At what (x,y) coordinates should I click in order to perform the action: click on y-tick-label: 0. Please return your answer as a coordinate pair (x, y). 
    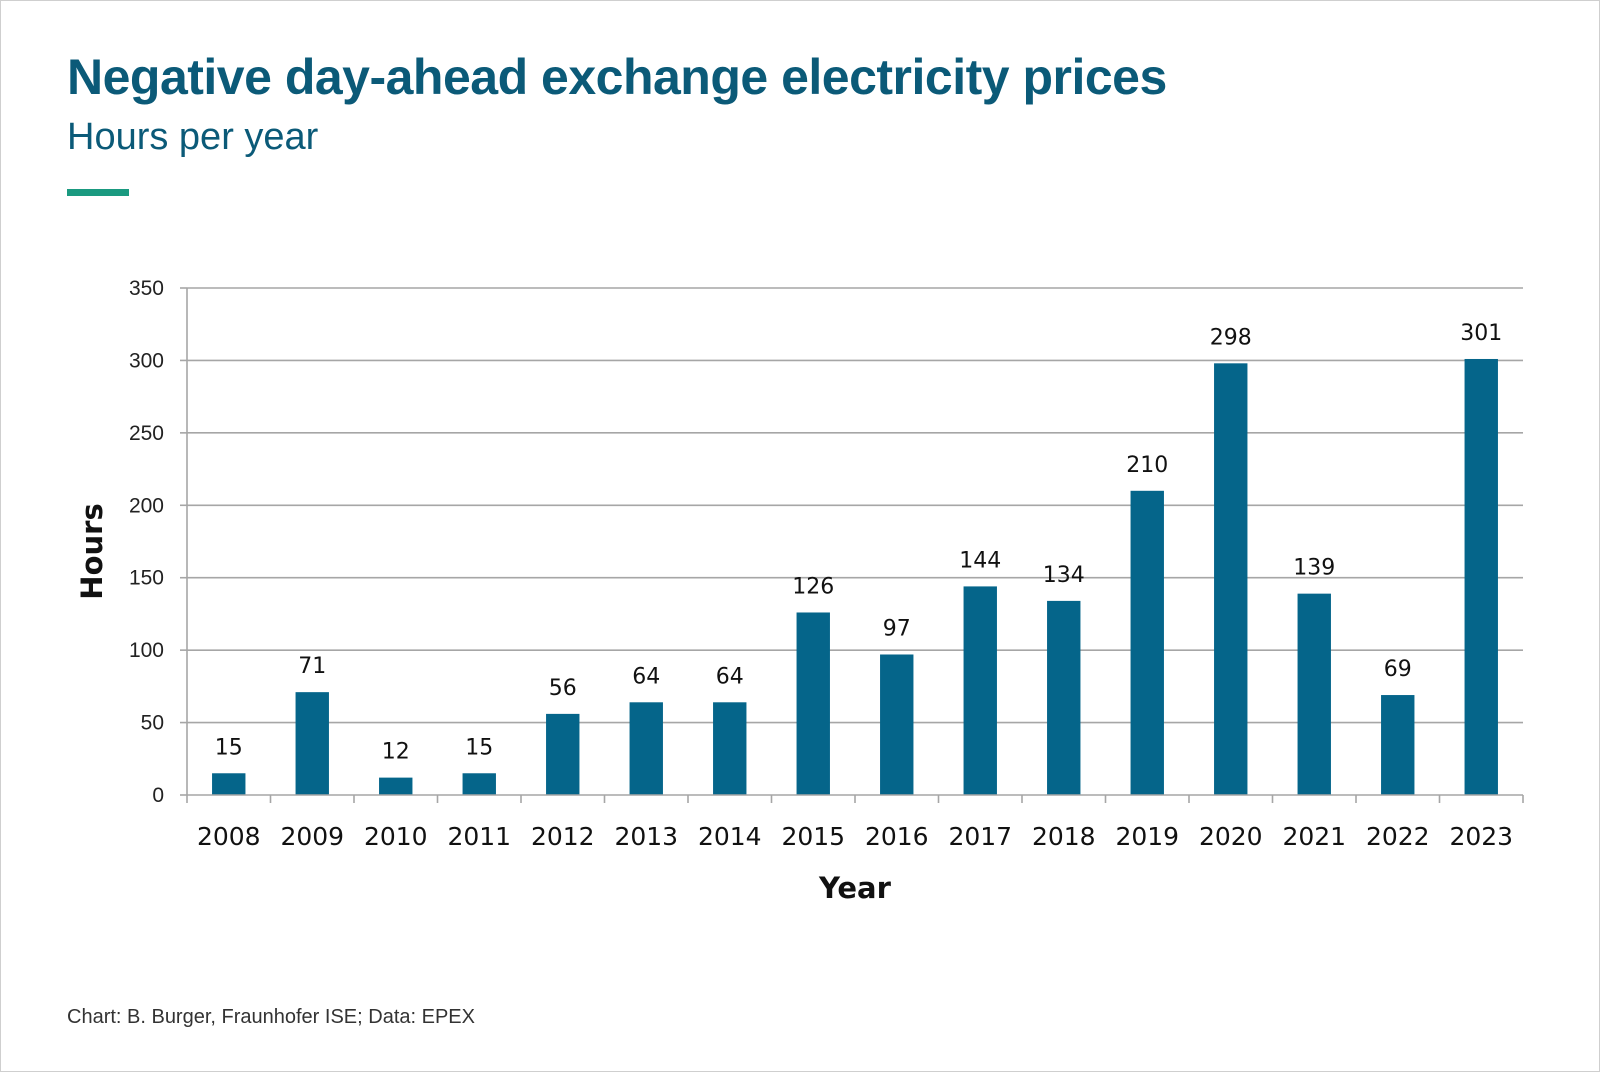
    Looking at the image, I should click on (158, 795).